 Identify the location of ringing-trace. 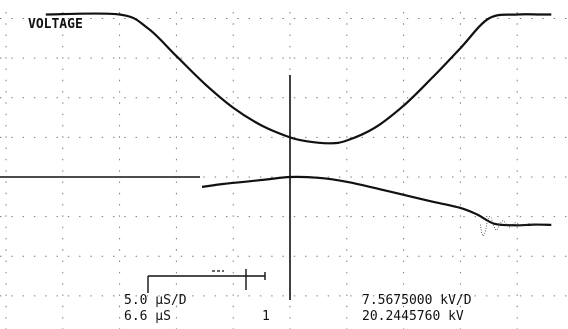
(507, 226).